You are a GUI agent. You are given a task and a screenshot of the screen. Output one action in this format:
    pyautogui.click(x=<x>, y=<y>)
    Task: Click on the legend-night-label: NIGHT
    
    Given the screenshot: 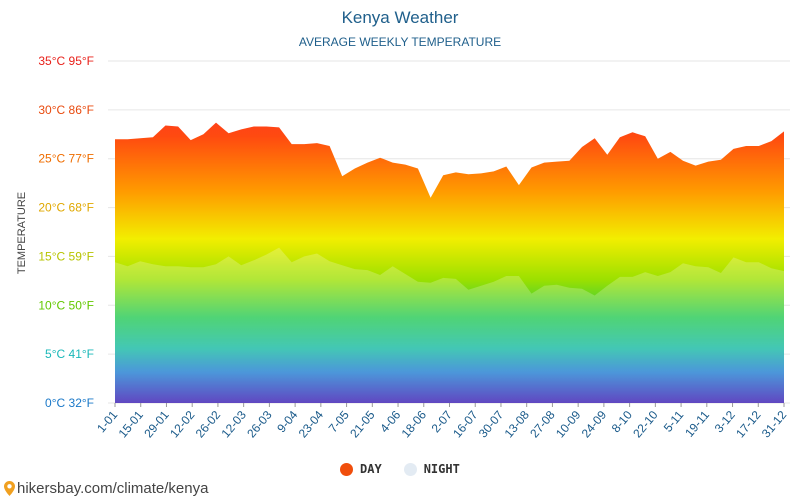 What is the action you would take?
    pyautogui.click(x=441, y=469)
    